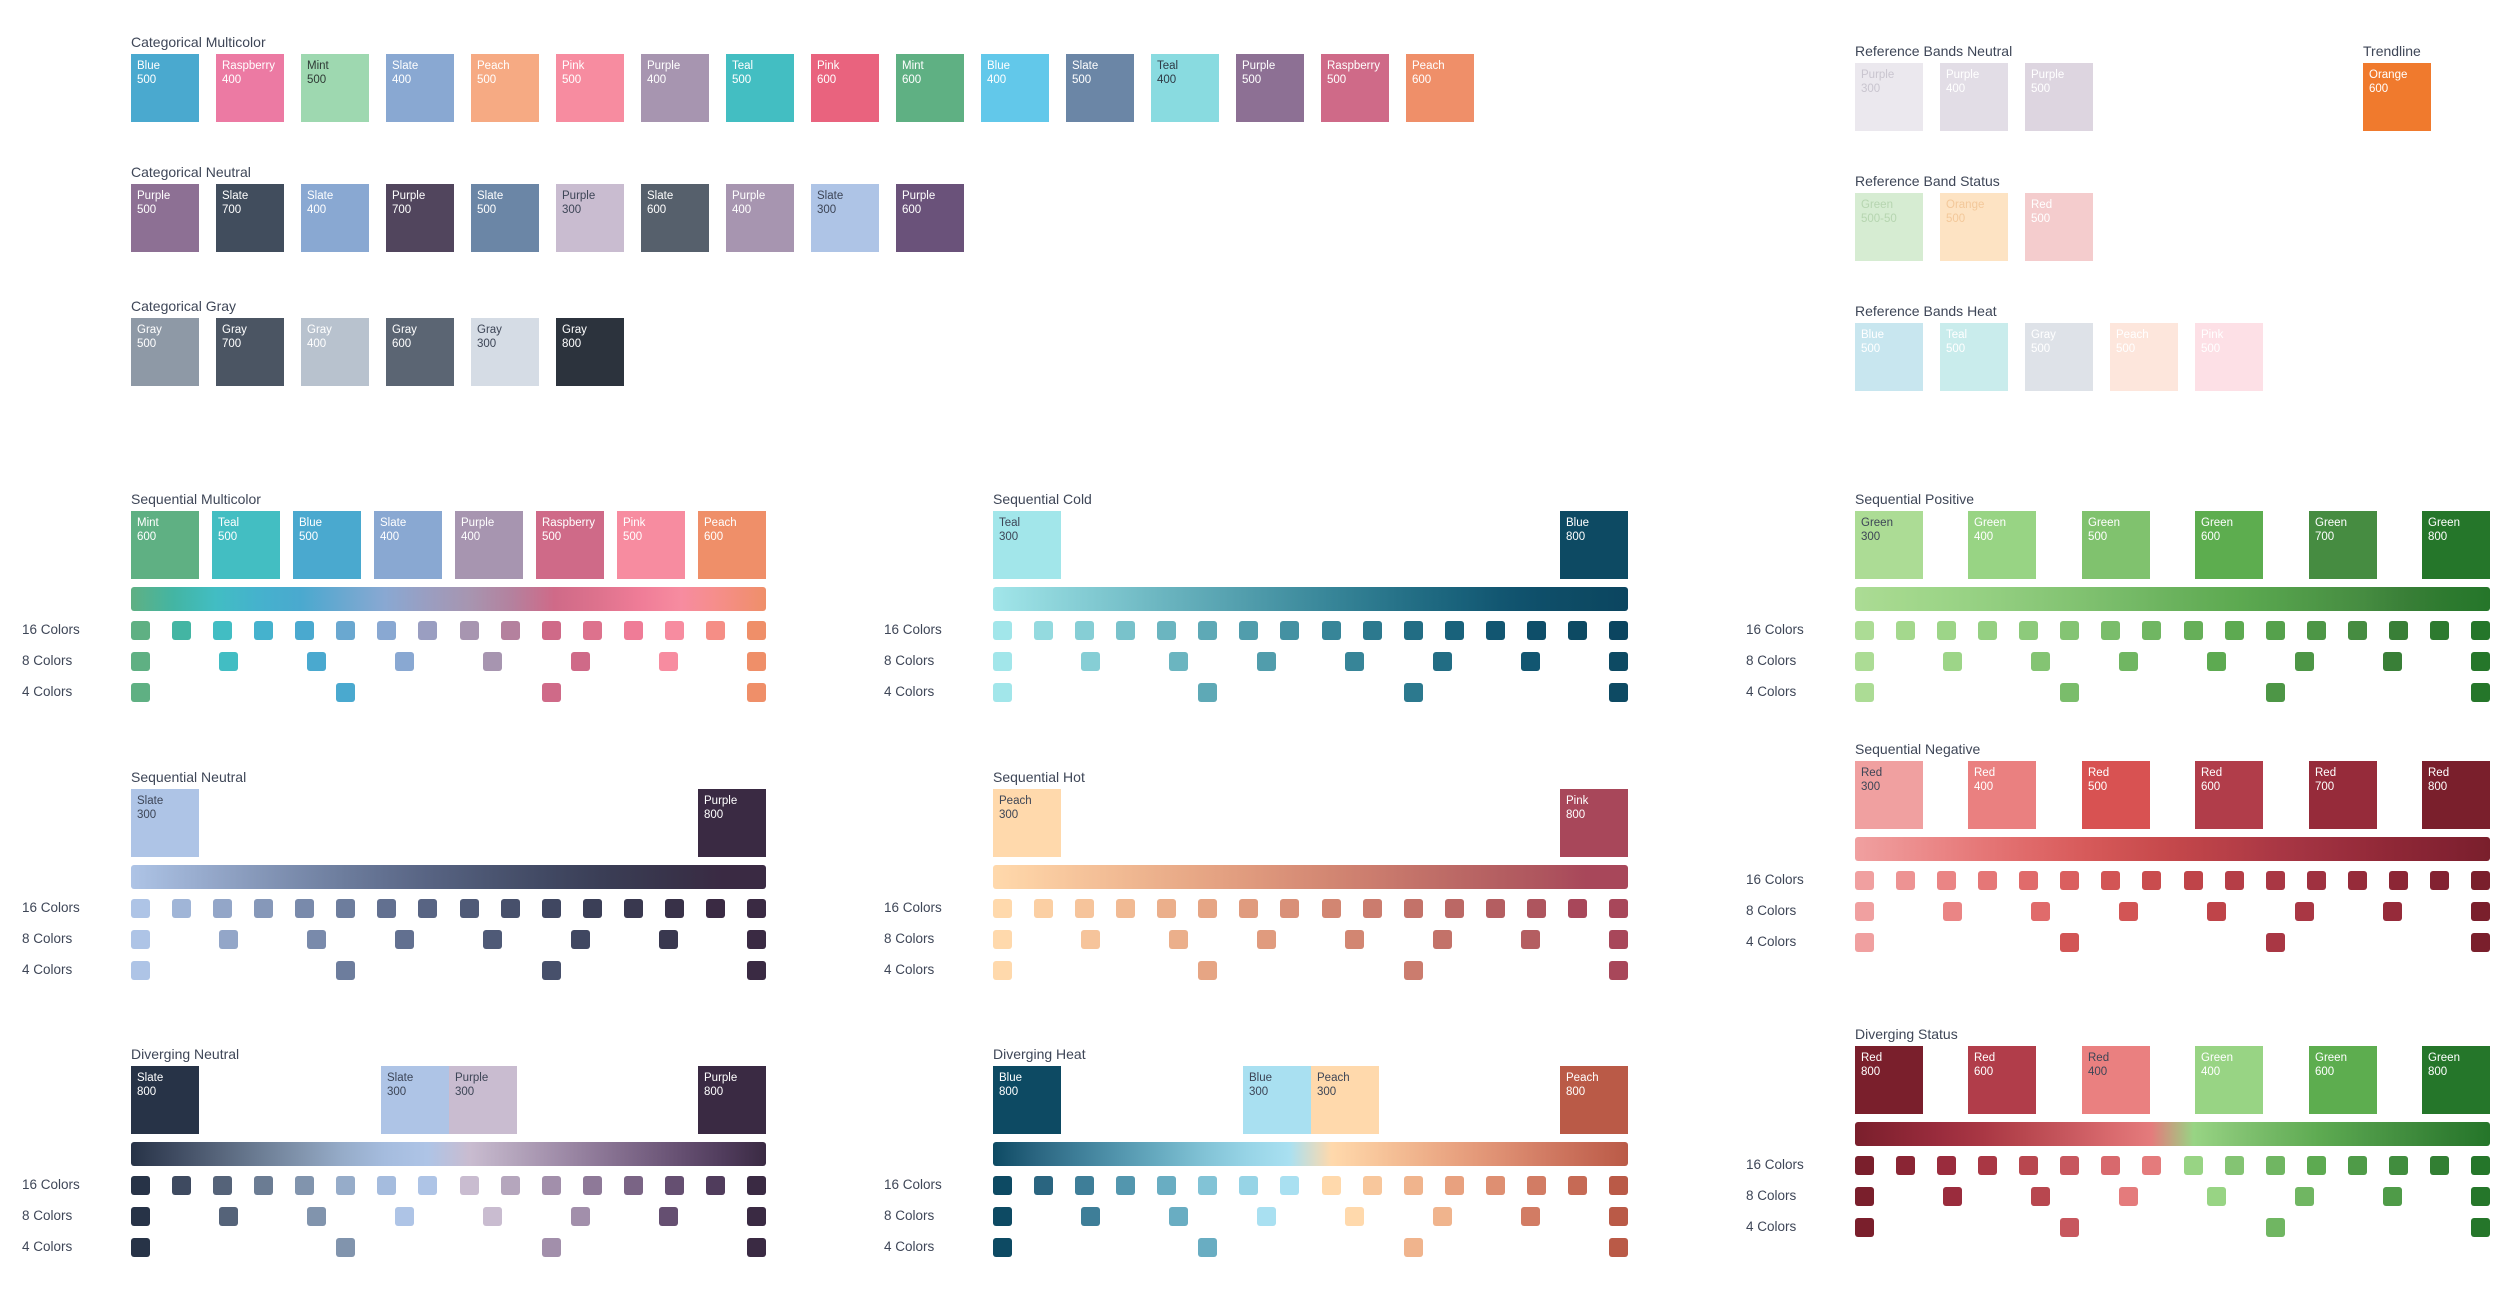 The height and width of the screenshot is (1289, 2513). I want to click on color-swatch: Green 600, so click(2343, 1080).